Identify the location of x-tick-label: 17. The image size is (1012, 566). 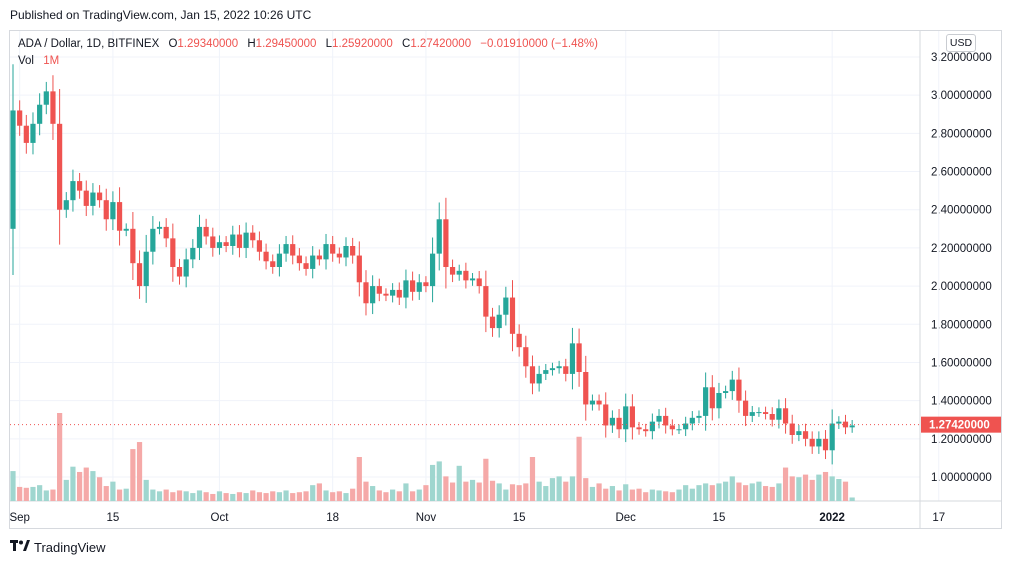
(938, 518).